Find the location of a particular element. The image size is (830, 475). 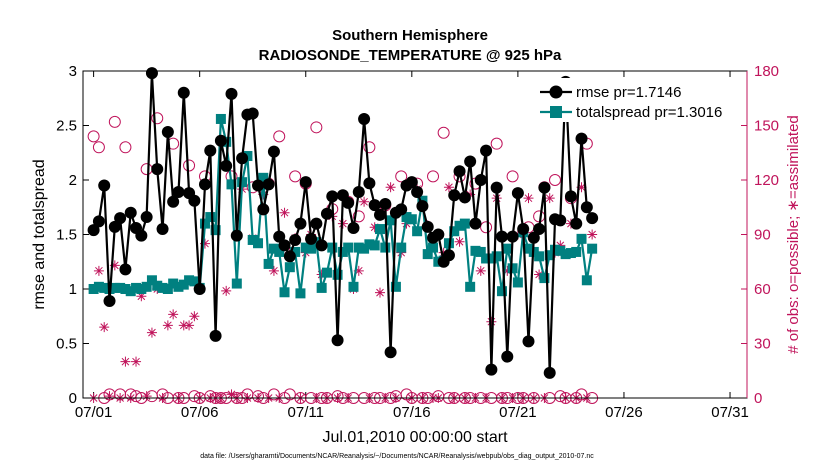

chart-title: Southern Hemisphere is located at coordinates (410, 35).